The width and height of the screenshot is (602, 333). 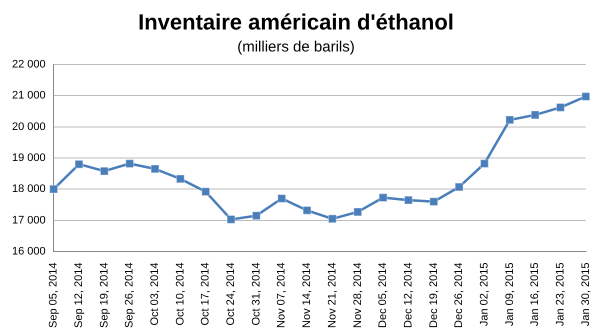 What do you see at coordinates (560, 294) in the screenshot?
I see `x-tick-label: Jan 23, 2015` at bounding box center [560, 294].